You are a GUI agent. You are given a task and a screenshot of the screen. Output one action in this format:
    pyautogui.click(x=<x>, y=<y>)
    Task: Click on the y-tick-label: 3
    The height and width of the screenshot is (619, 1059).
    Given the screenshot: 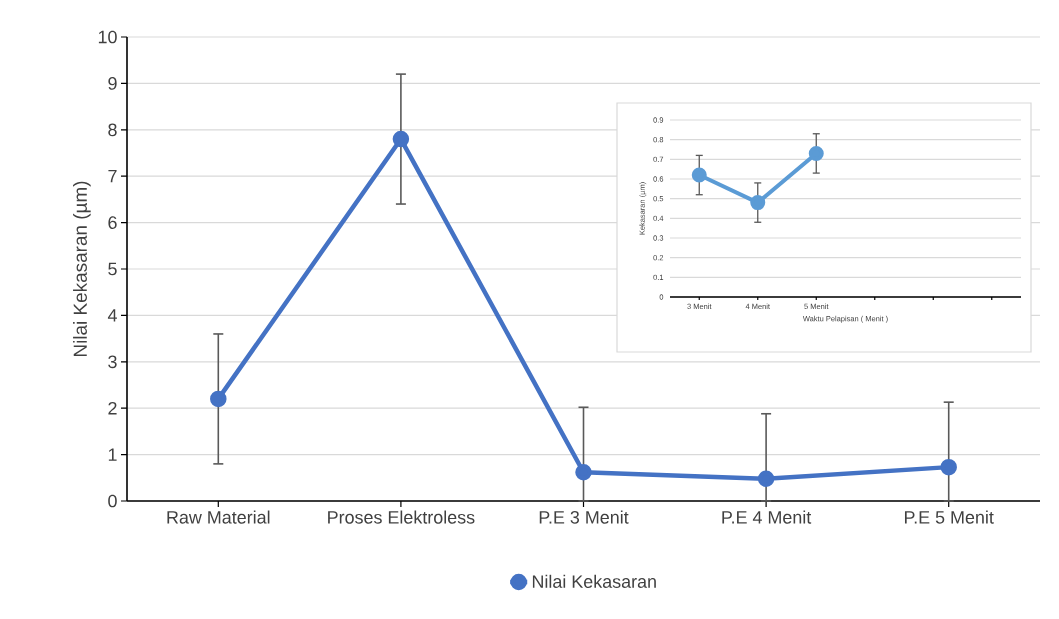 What is the action you would take?
    pyautogui.click(x=112, y=362)
    